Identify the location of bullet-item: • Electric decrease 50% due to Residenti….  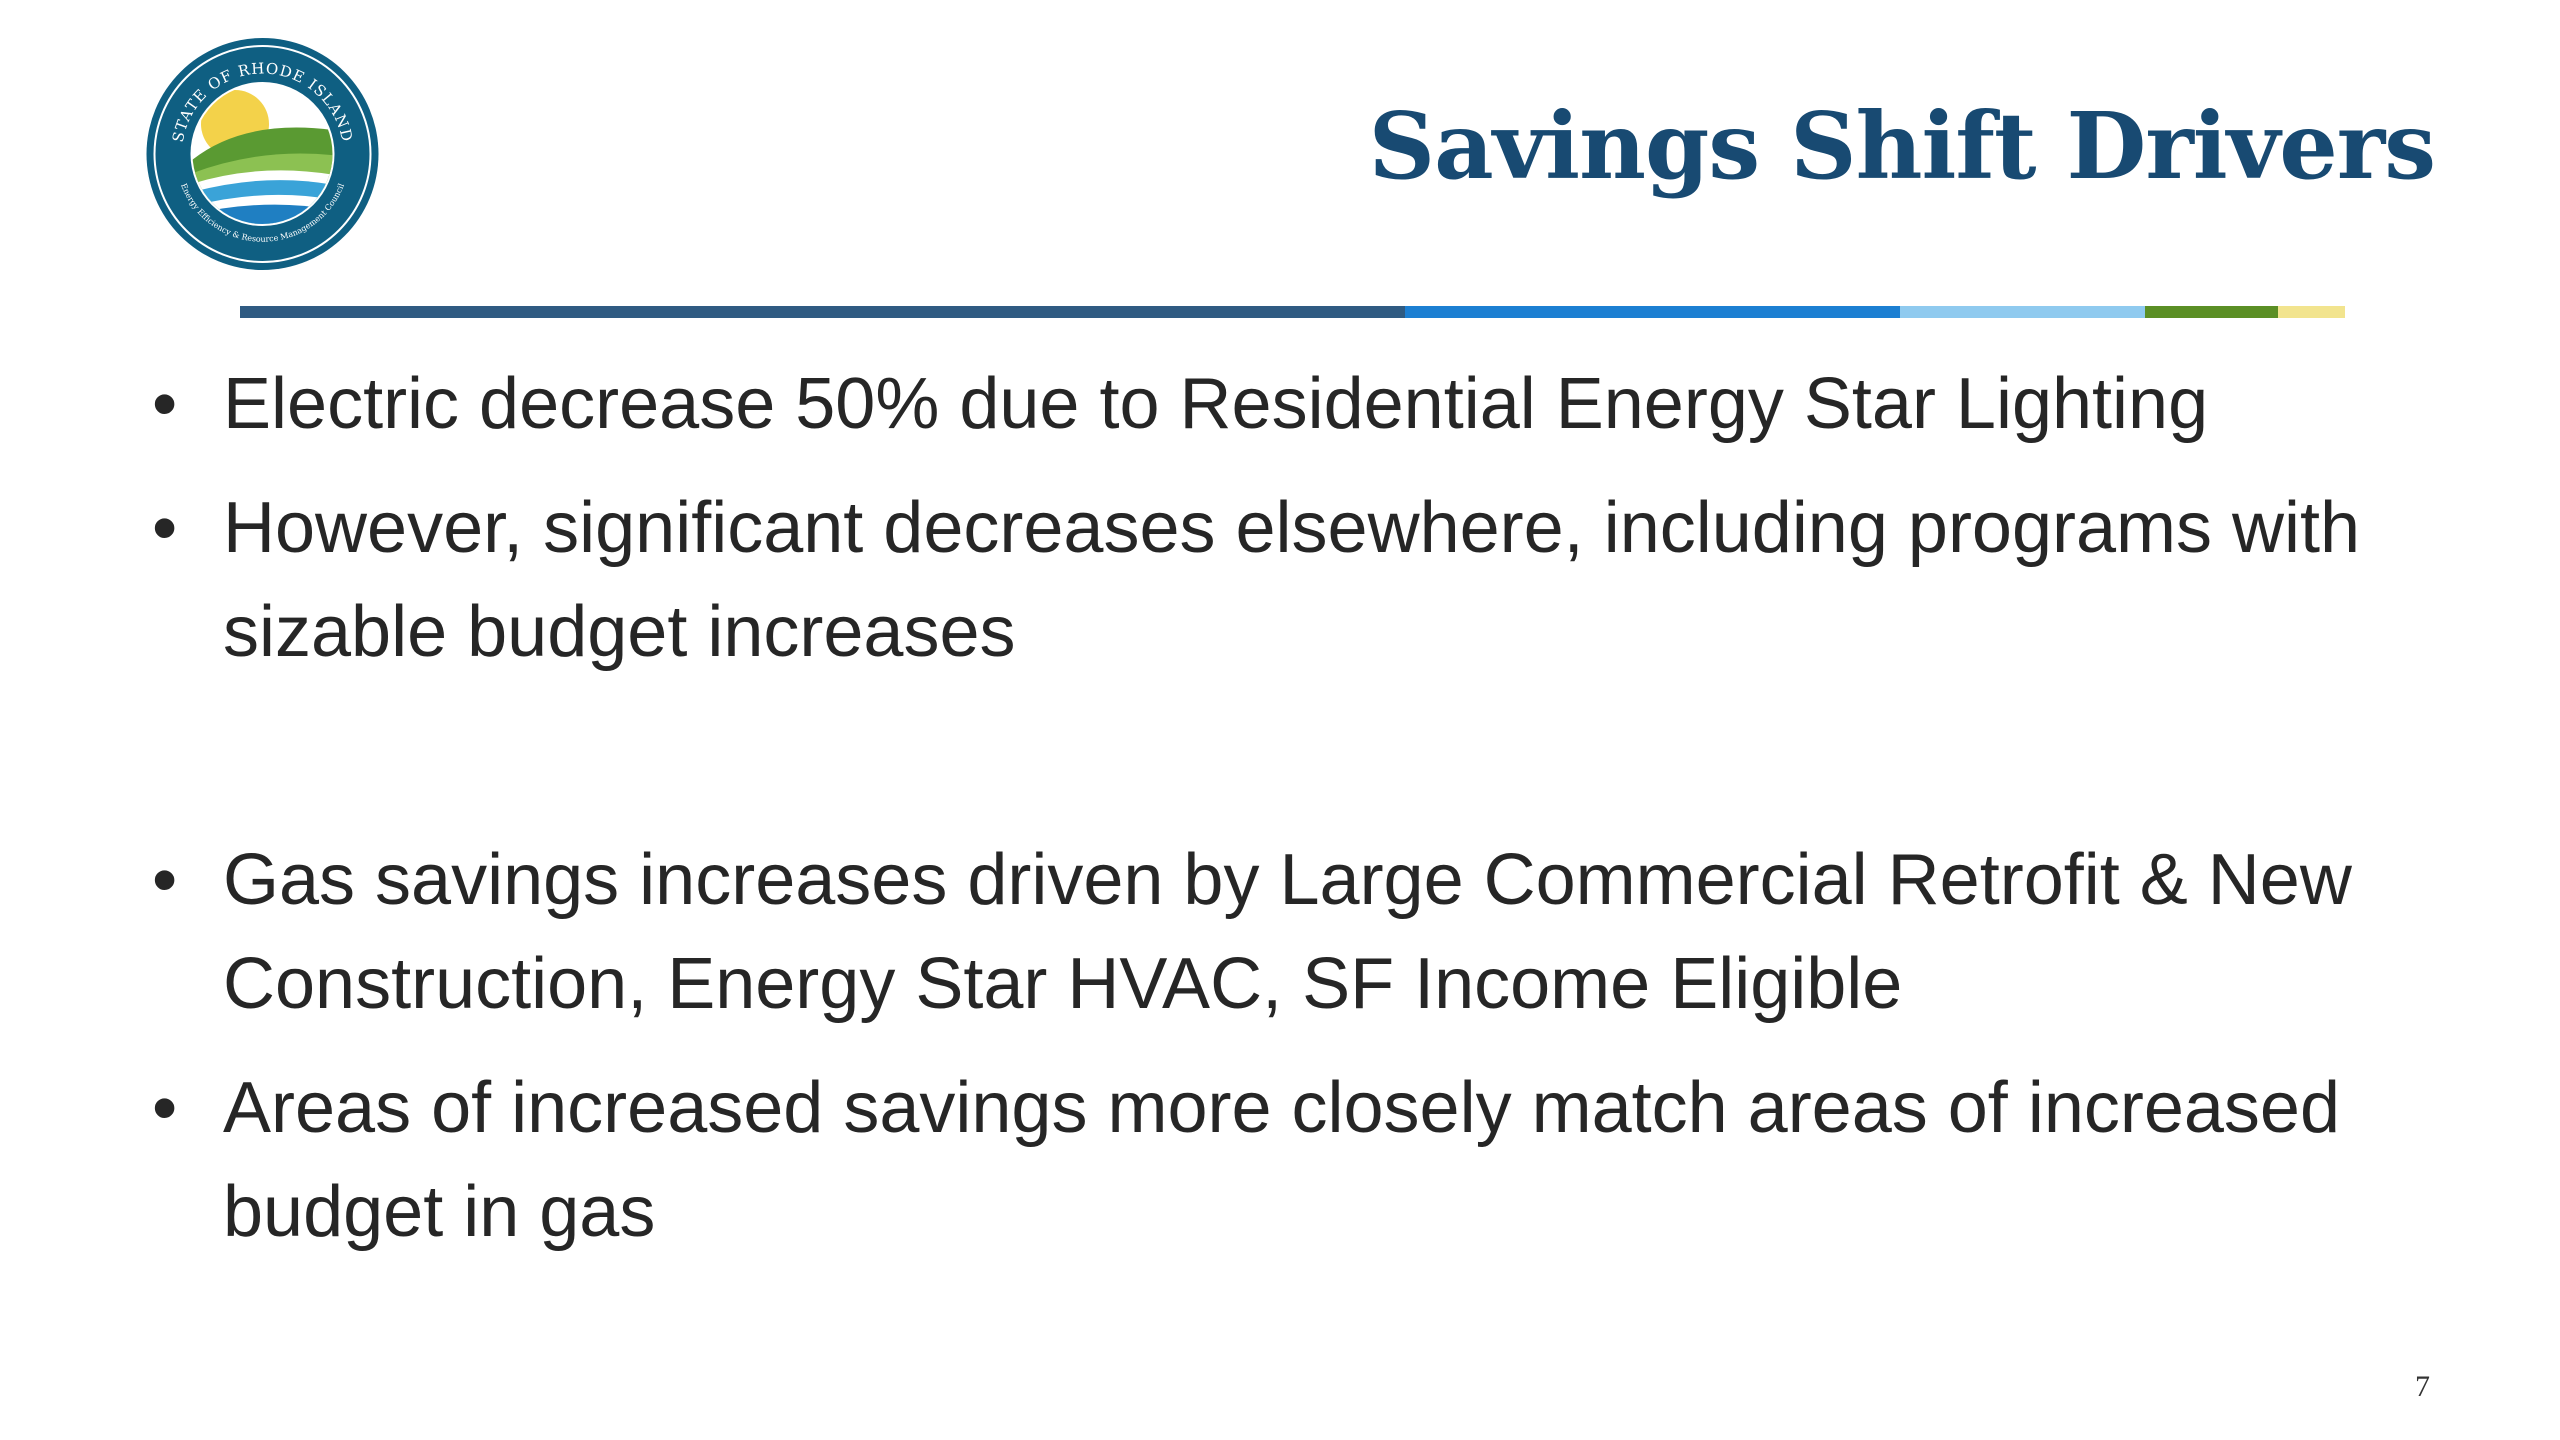
(1290, 404).